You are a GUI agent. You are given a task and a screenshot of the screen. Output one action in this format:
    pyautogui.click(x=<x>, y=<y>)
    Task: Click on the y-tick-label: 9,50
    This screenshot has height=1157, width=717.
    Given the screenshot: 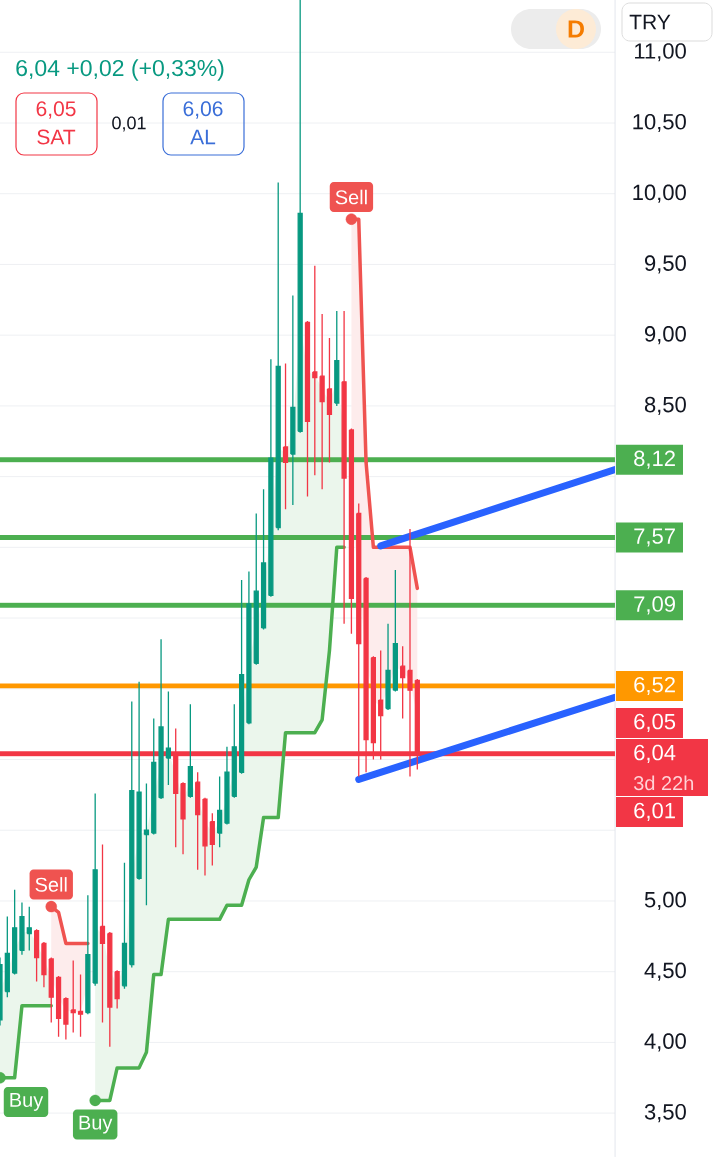 What is the action you would take?
    pyautogui.click(x=665, y=264)
    